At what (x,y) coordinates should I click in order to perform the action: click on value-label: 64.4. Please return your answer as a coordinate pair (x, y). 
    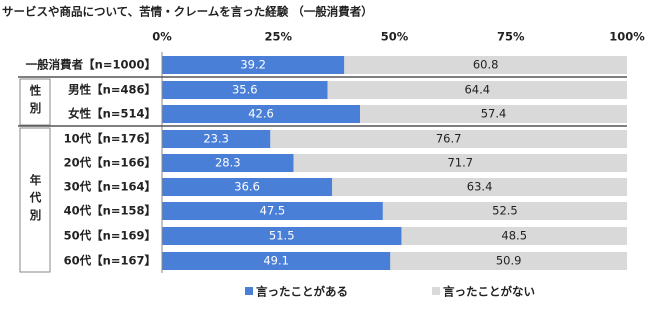
    Looking at the image, I should click on (477, 90).